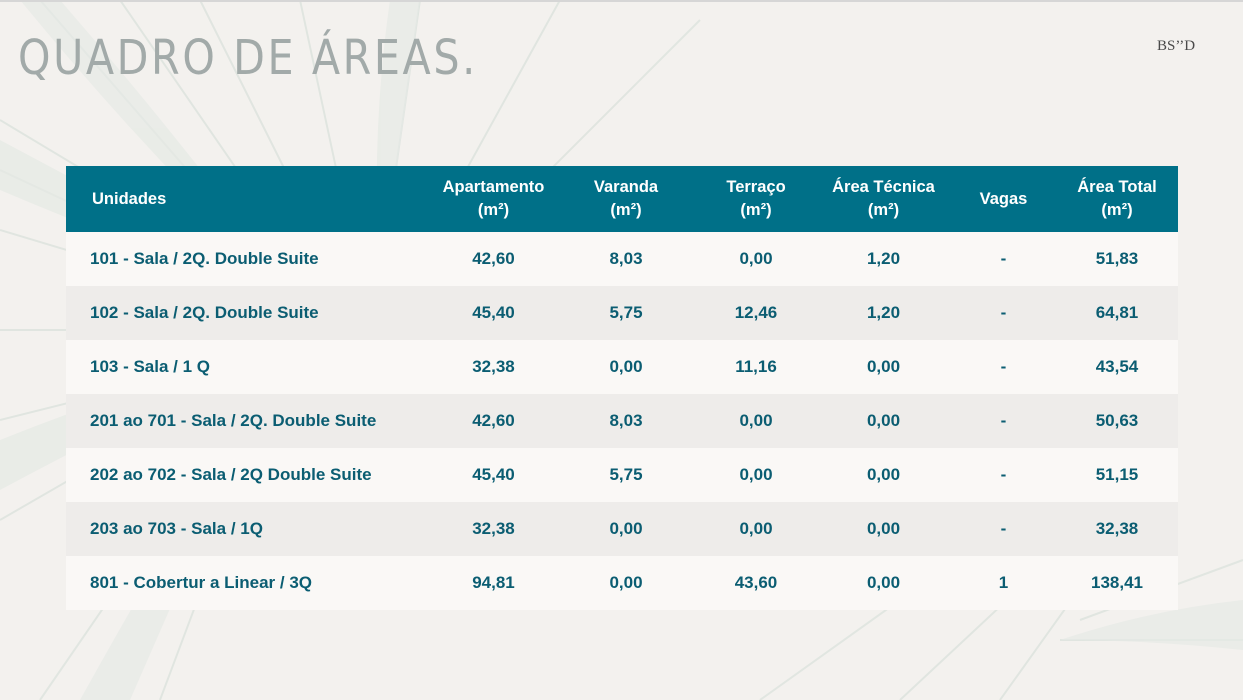 This screenshot has height=700, width=1243. What do you see at coordinates (248, 58) in the screenshot?
I see `page-title: QUADRO DE ÁREAS.` at bounding box center [248, 58].